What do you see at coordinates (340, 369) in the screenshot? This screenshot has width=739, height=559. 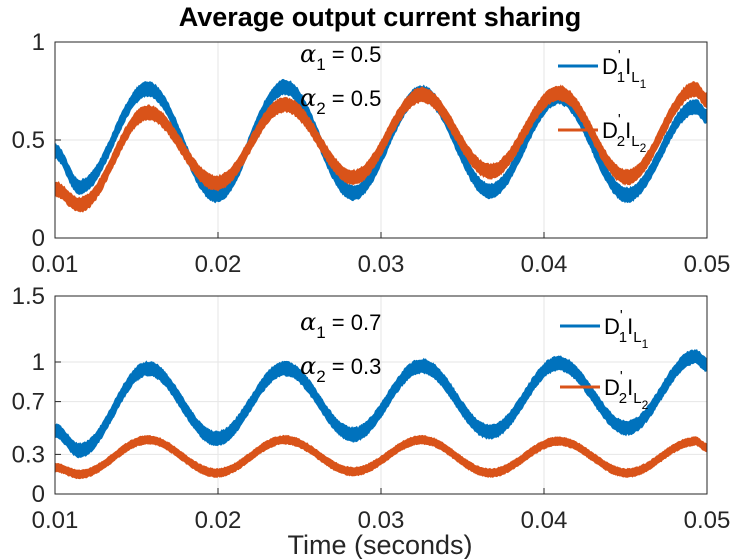 I see `alpha-annotation-2: α2 = 0.3` at bounding box center [340, 369].